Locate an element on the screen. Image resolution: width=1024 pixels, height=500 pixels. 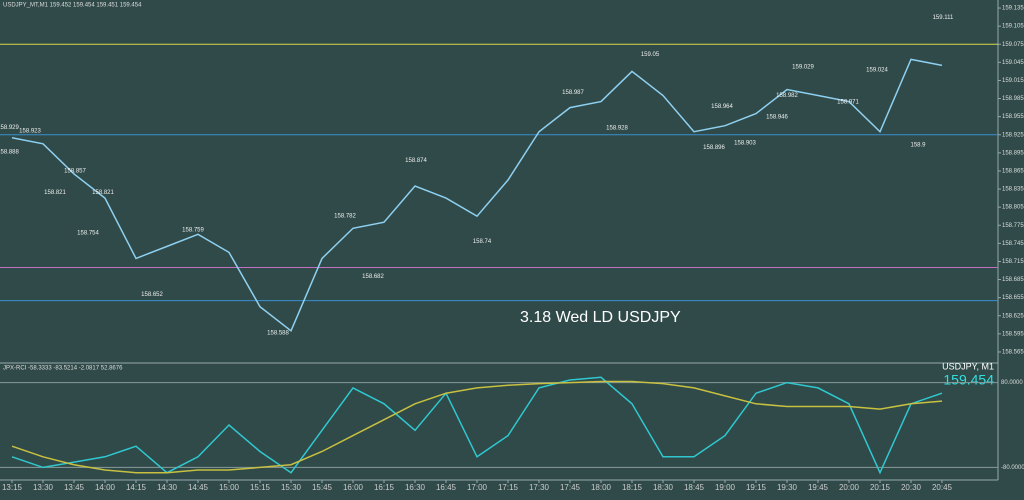
price-annotation: 158.946 is located at coordinates (777, 118).